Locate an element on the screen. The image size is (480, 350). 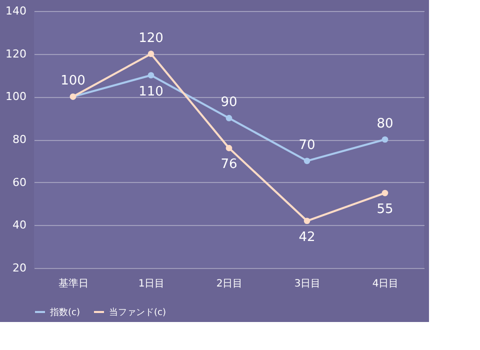
y-tick-label: 100 is located at coordinates (16, 97).